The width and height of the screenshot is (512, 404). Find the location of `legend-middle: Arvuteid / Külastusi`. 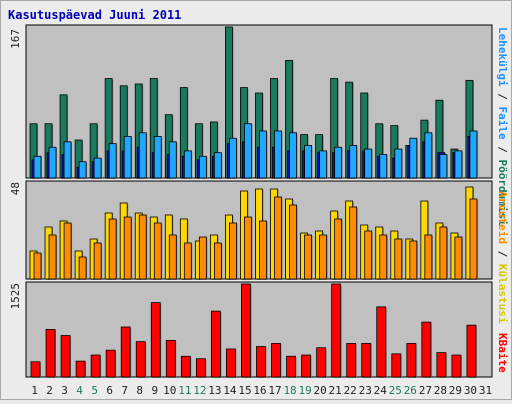

legend-middle: Arvuteid / Külastusi is located at coordinates (502, 257).